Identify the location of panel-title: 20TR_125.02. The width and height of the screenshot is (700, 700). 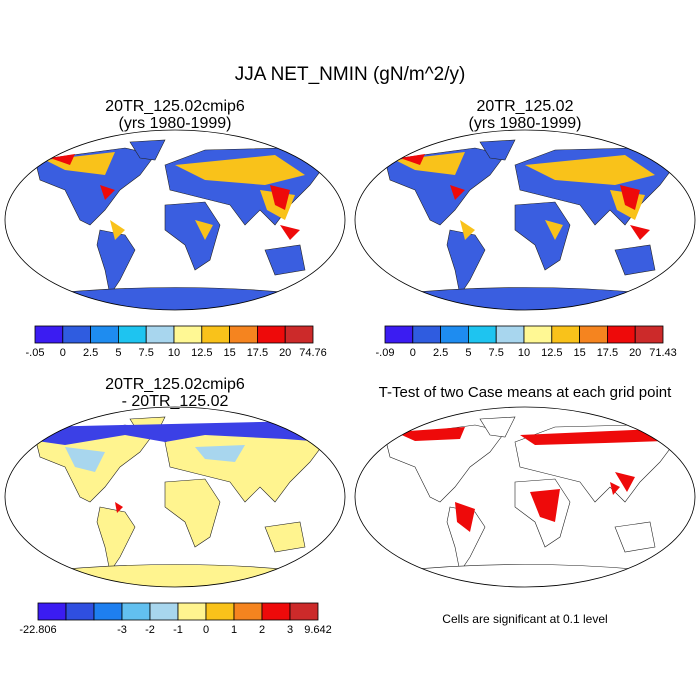
(525, 106).